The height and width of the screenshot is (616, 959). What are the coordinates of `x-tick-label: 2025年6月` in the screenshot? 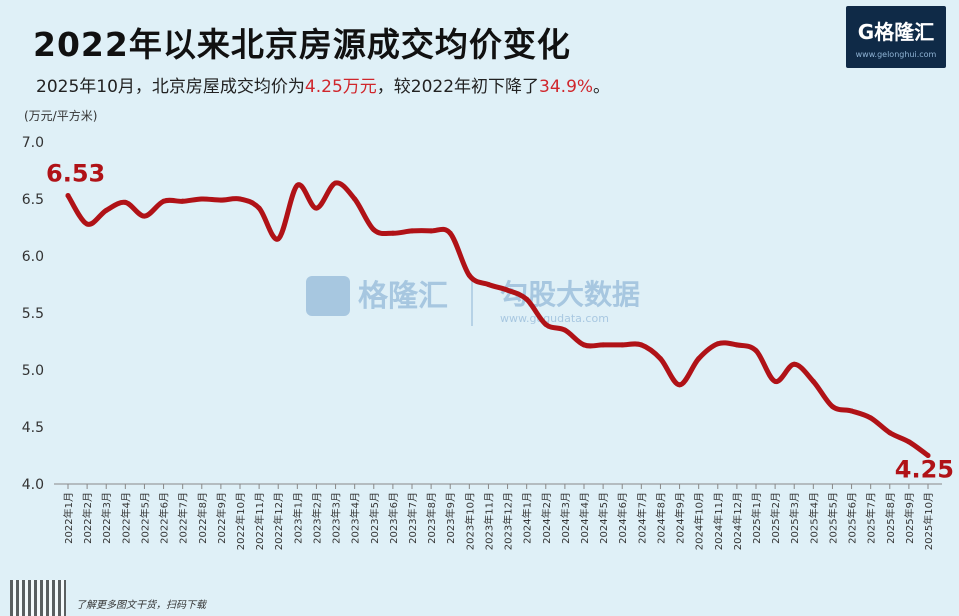 It's located at (852, 518).